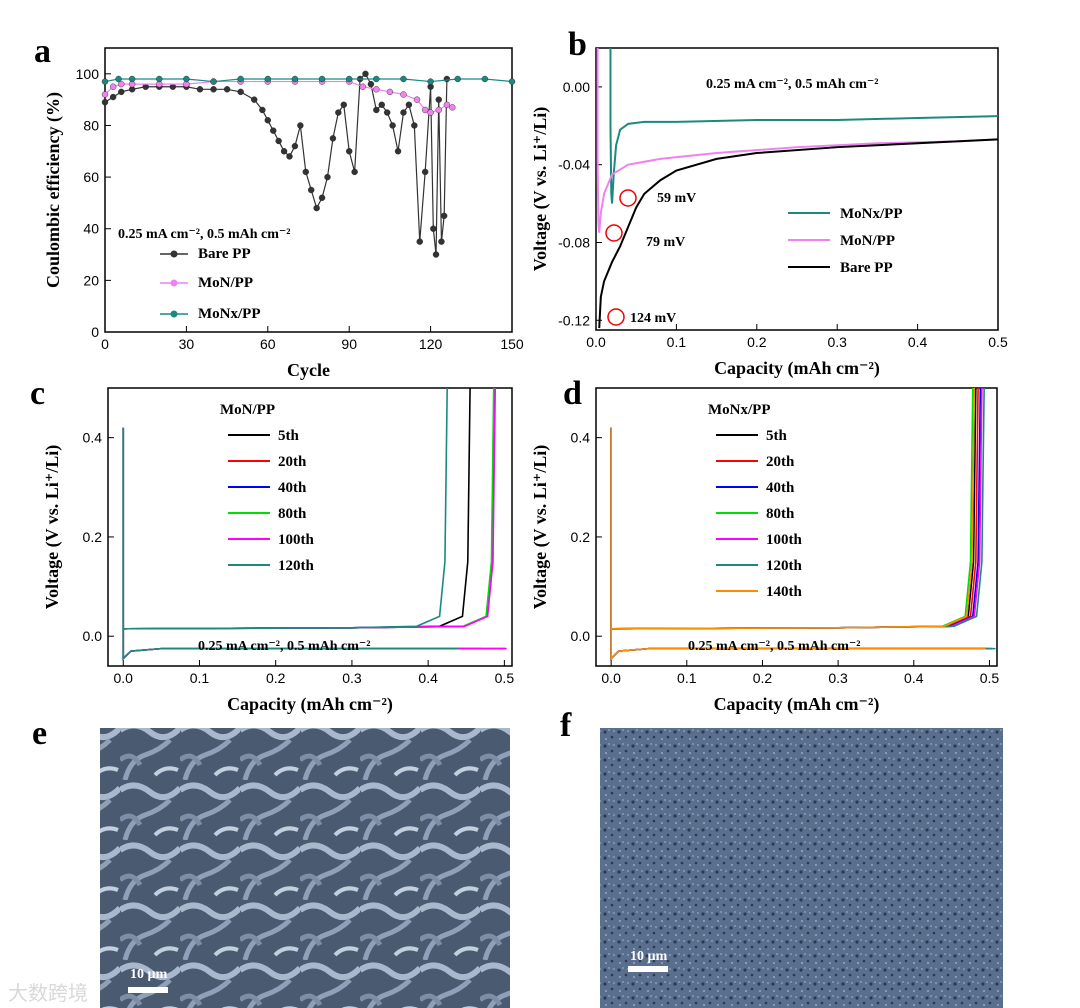 The width and height of the screenshot is (1080, 1008). What do you see at coordinates (739, 410) in the screenshot?
I see `legend-title-d: MoNx/PP` at bounding box center [739, 410].